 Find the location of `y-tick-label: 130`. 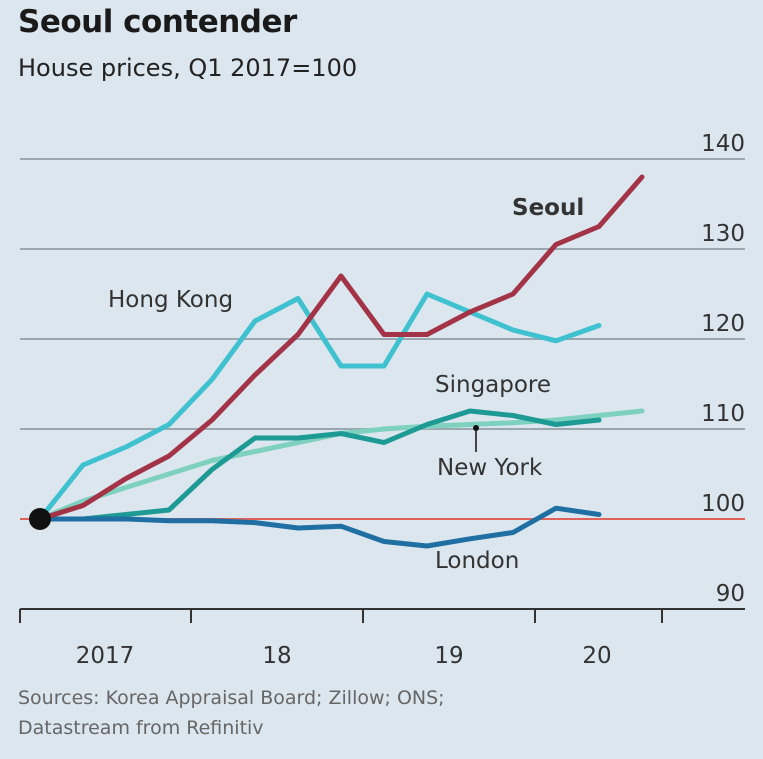

y-tick-label: 130 is located at coordinates (723, 234).